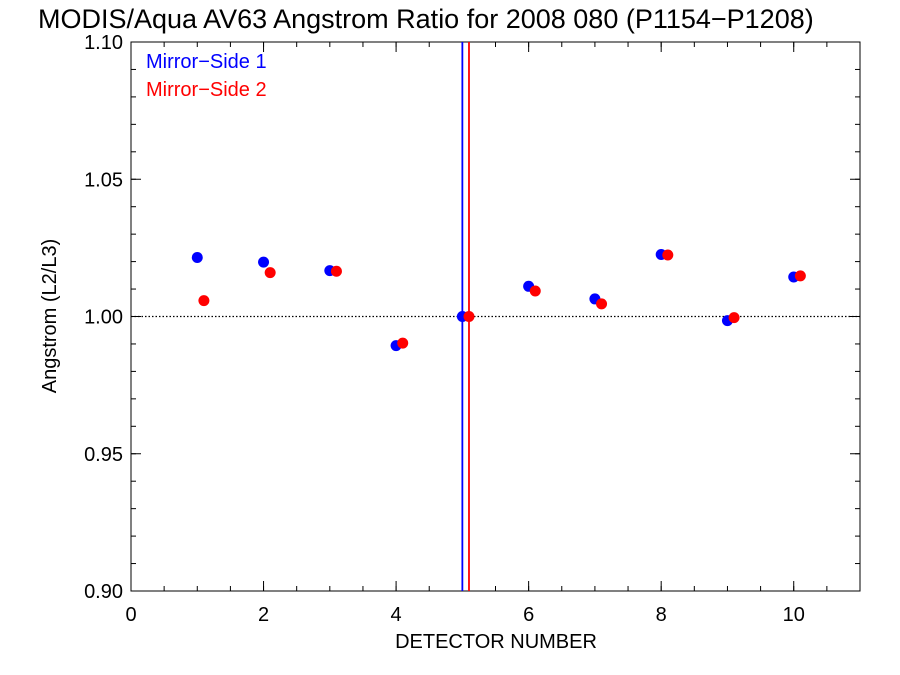  I want to click on legend-entry-mirror-side-1: Mirror−Side 1, so click(206, 62).